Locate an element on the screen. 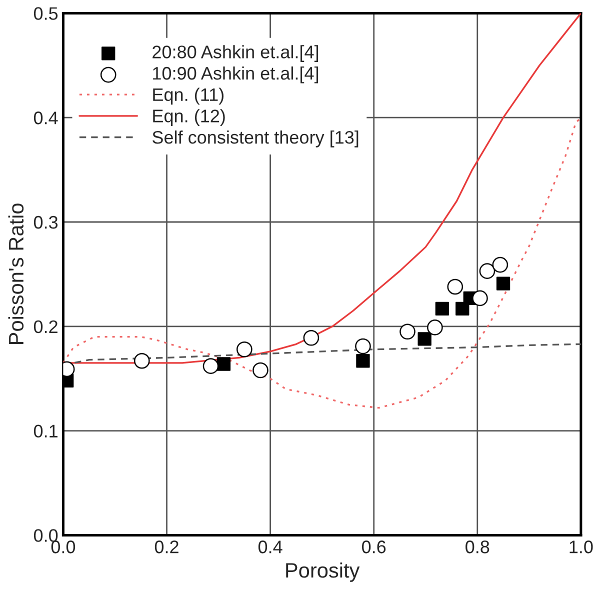 The width and height of the screenshot is (602, 600). legend-label: Eqn. (12) is located at coordinates (189, 117).